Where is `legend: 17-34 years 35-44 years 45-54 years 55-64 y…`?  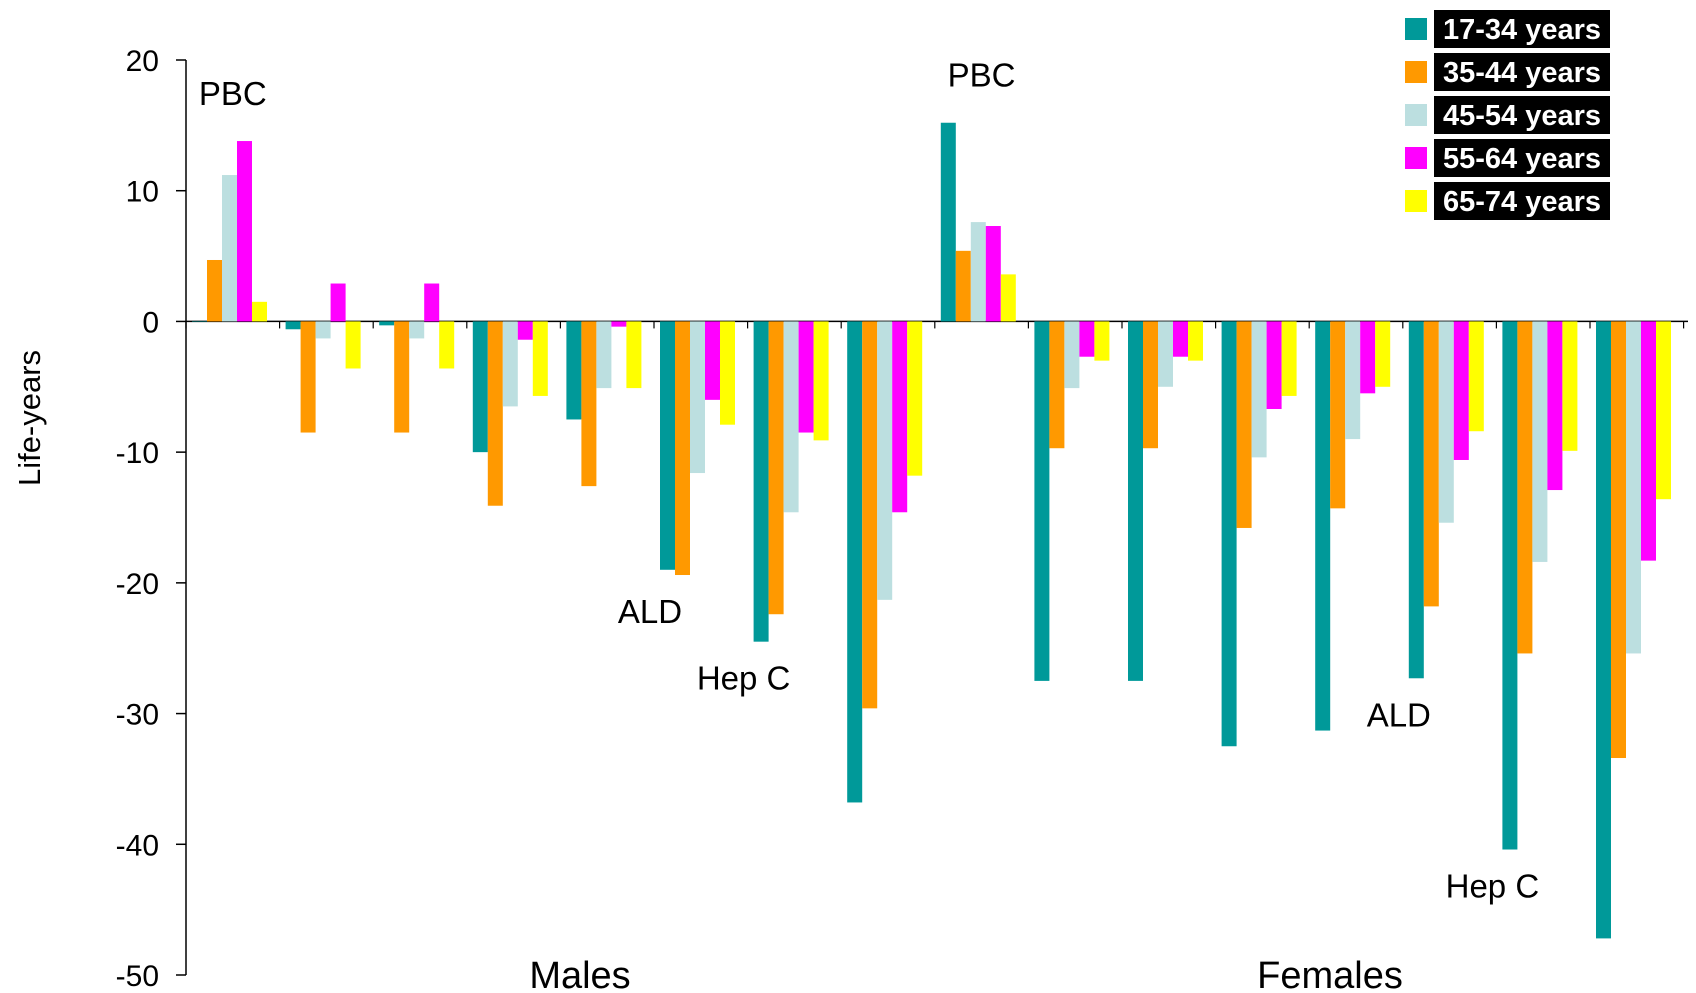
legend: 17-34 years 35-44 years 45-54 years 55-64 y… is located at coordinates (1507, 115).